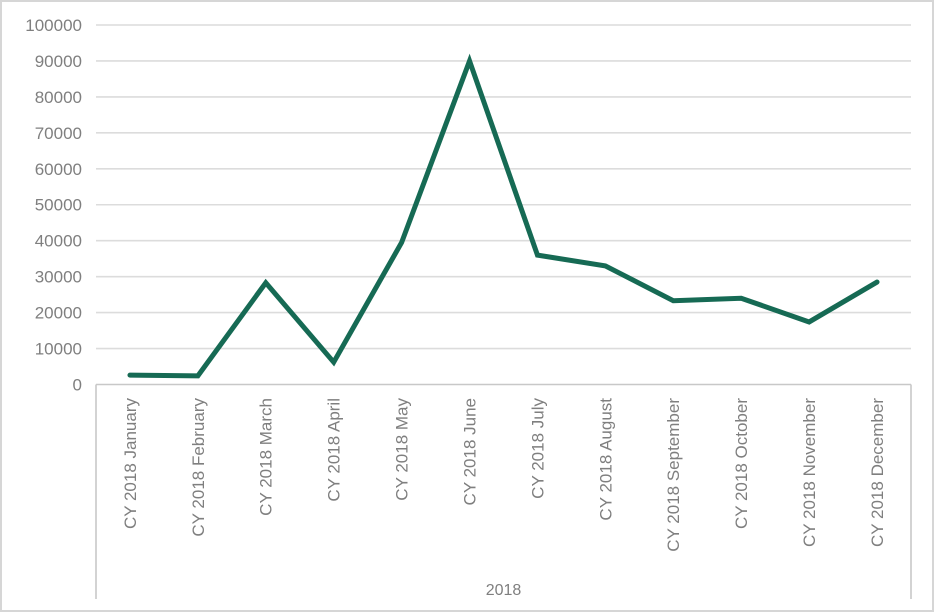  I want to click on x-axis-category-label: CY 2018 April, so click(334, 450).